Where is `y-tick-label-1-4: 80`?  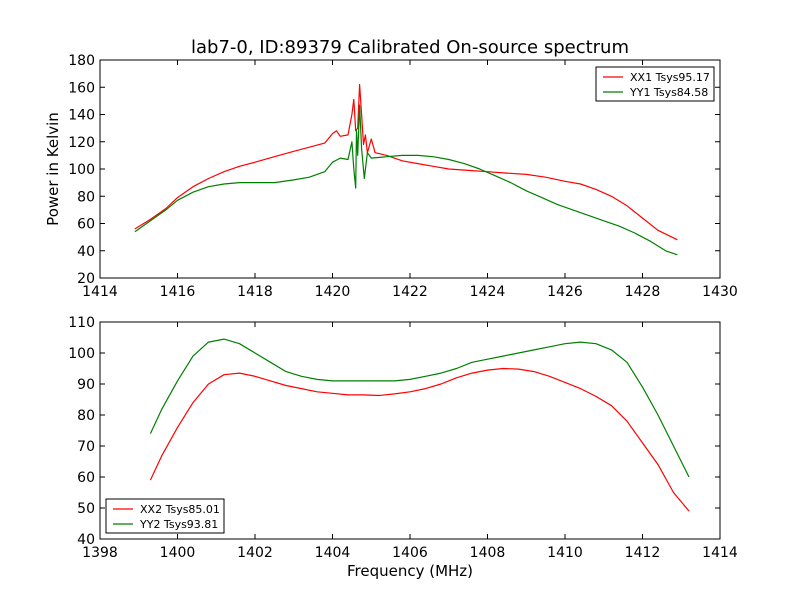
y-tick-label-1-4: 80 is located at coordinates (86, 416).